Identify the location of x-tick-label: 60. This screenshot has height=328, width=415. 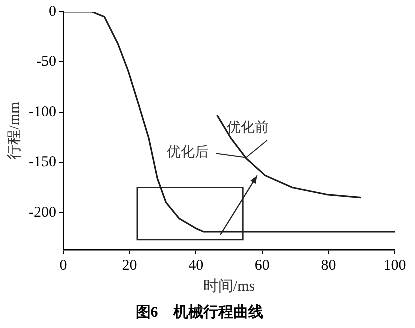
(262, 266).